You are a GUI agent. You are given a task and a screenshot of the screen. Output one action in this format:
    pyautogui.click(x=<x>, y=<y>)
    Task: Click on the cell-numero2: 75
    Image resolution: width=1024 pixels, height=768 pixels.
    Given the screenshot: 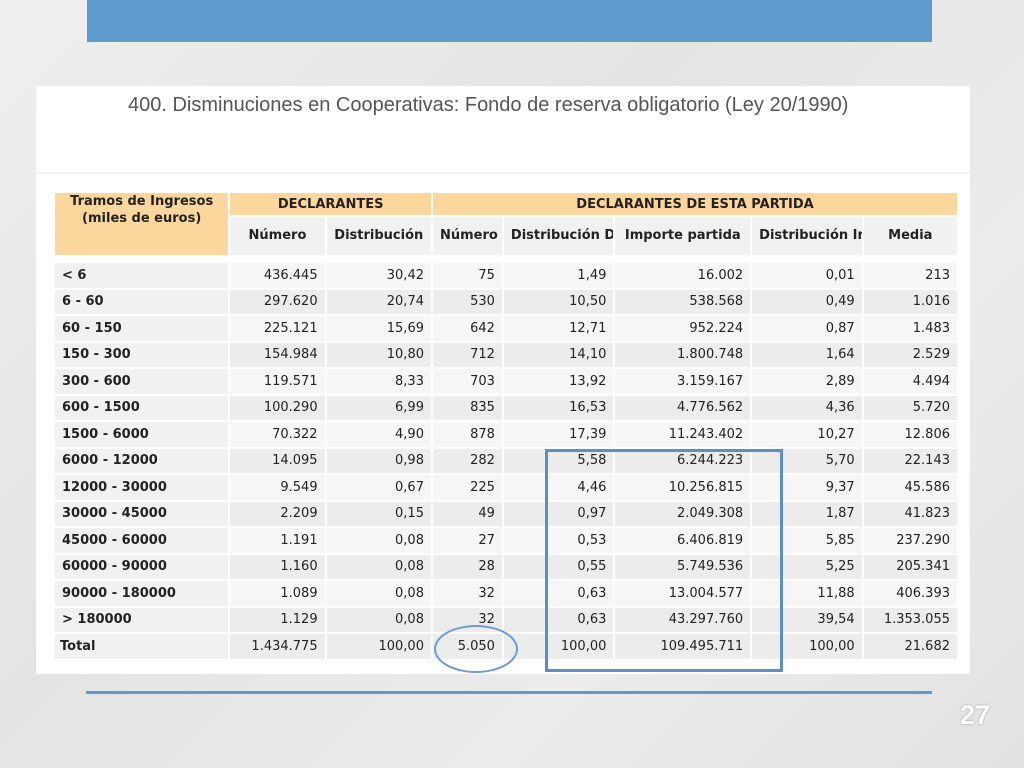 What is the action you would take?
    pyautogui.click(x=467, y=275)
    